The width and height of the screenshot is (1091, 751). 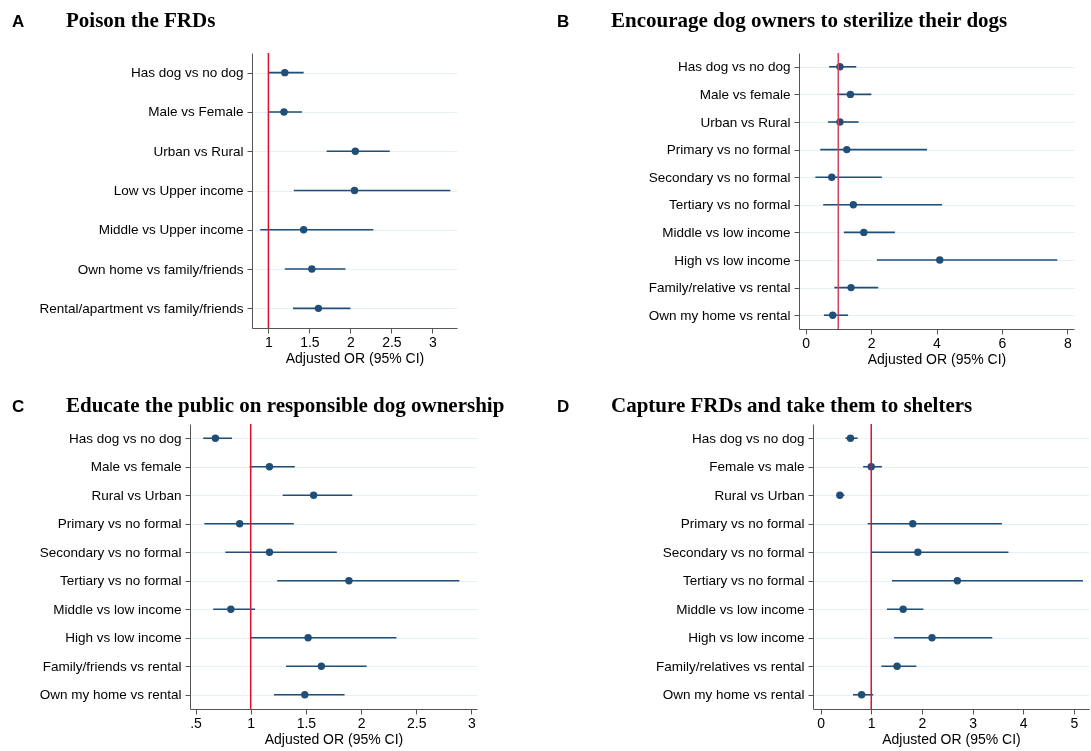 I want to click on y-tick-label: Middle vs Upper income, so click(x=171, y=230).